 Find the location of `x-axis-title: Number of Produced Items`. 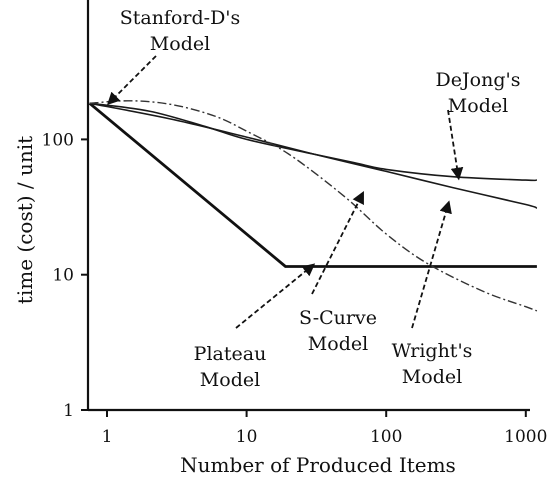

x-axis-title: Number of Produced Items is located at coordinates (318, 465).